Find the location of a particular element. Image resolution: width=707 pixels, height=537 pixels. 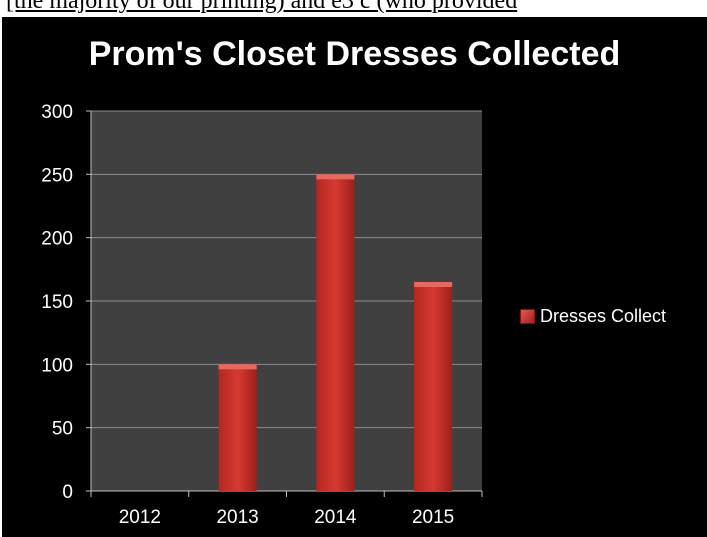

y-tick-label: 200 is located at coordinates (57, 239).